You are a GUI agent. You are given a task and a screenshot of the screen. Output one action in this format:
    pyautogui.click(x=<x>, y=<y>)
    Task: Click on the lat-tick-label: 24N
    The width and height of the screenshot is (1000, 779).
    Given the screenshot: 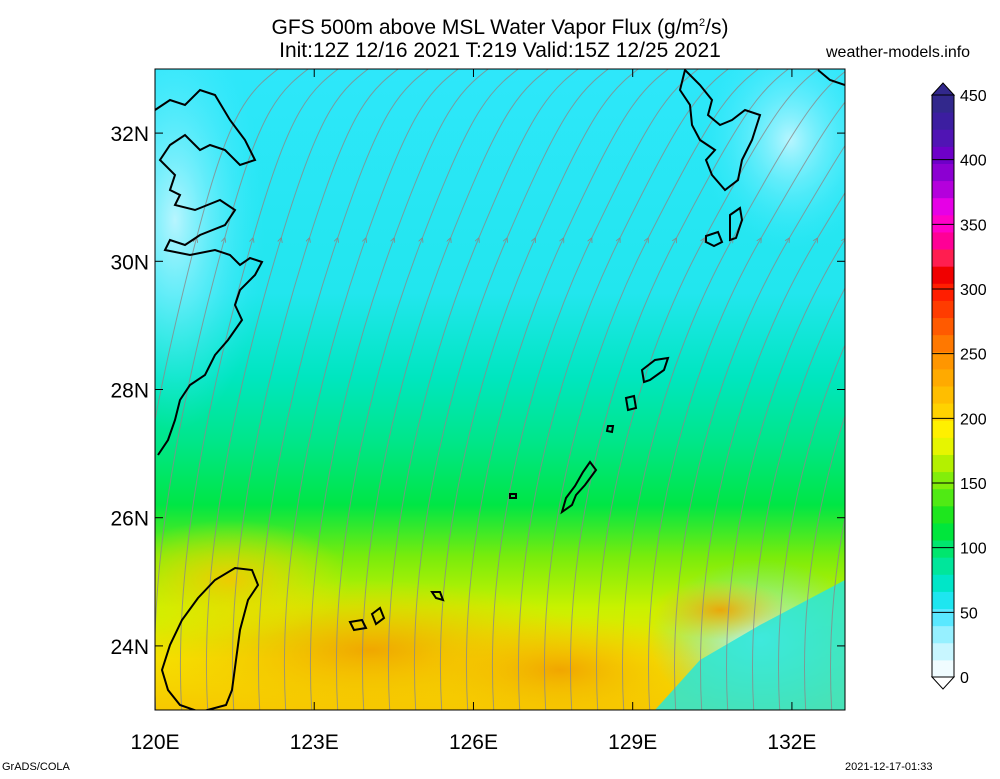 What is the action you would take?
    pyautogui.click(x=129, y=647)
    